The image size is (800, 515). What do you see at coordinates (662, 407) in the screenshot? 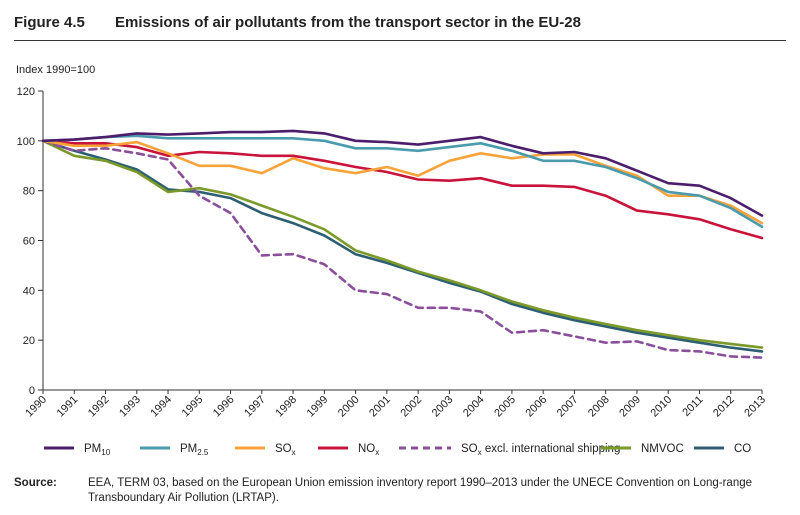
I see `x-tick-label: 2010` at bounding box center [662, 407].